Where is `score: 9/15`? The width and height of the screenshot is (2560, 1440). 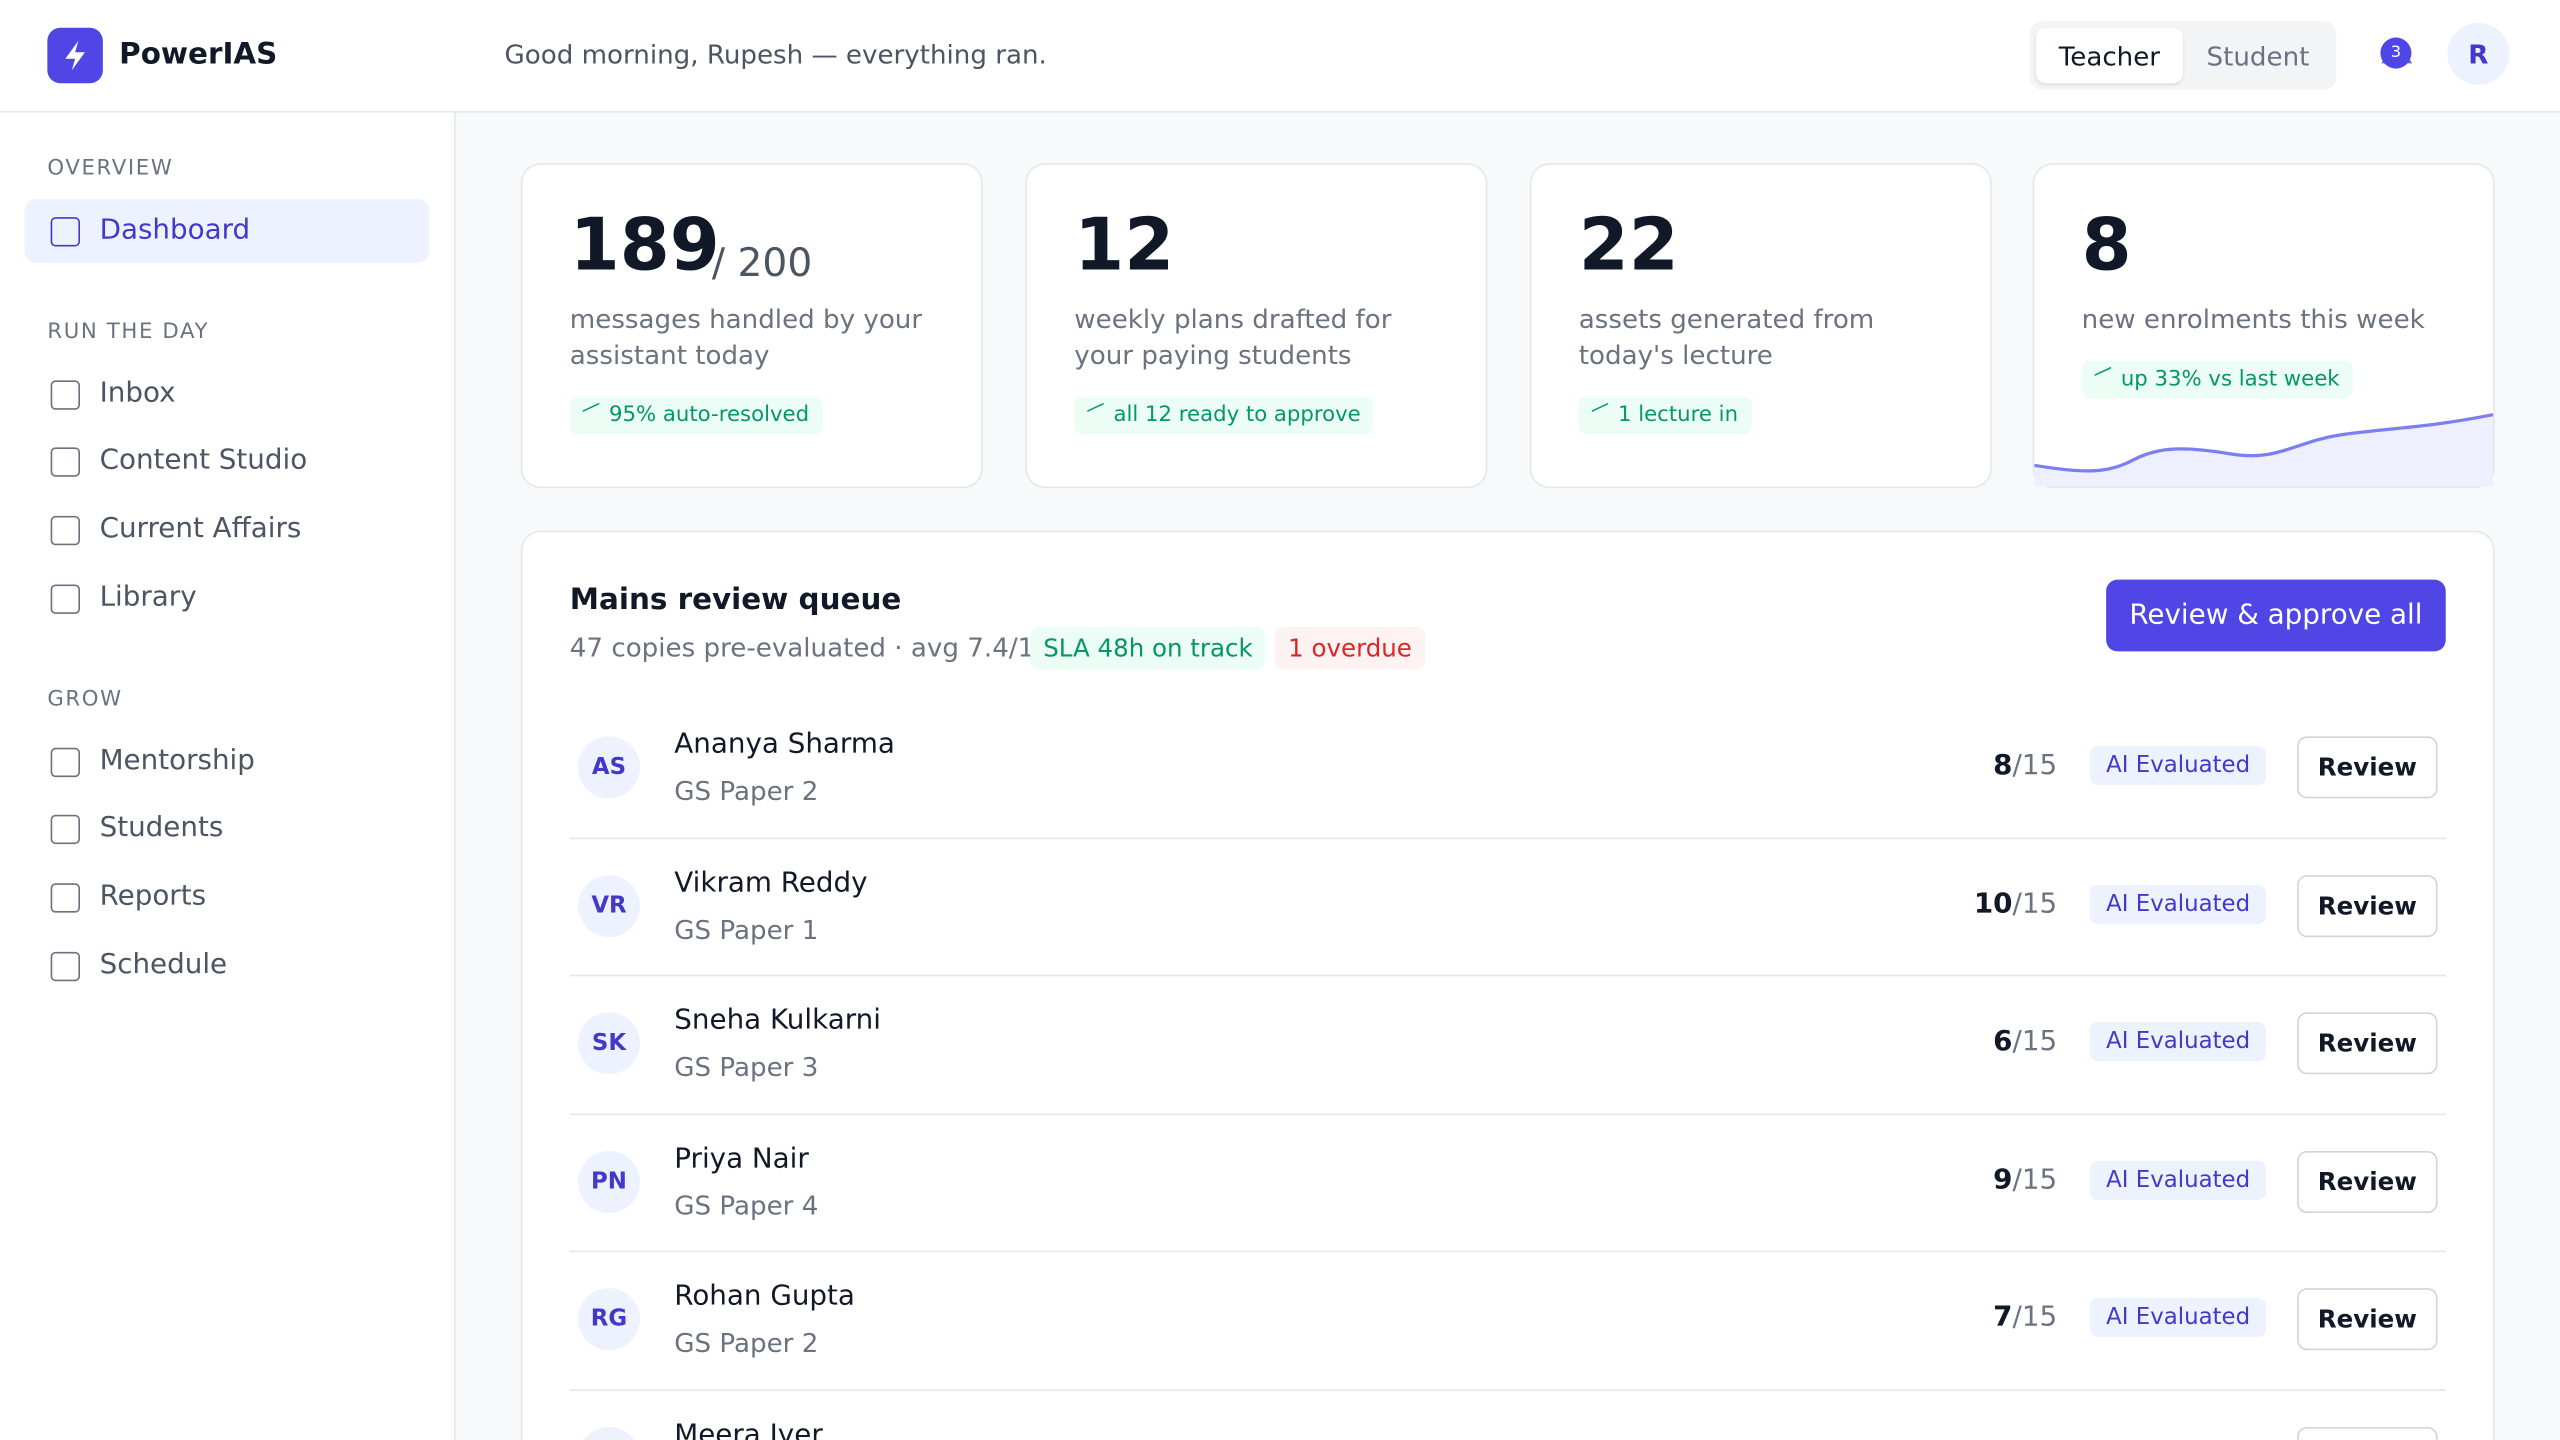
score: 9/15 is located at coordinates (2025, 1180).